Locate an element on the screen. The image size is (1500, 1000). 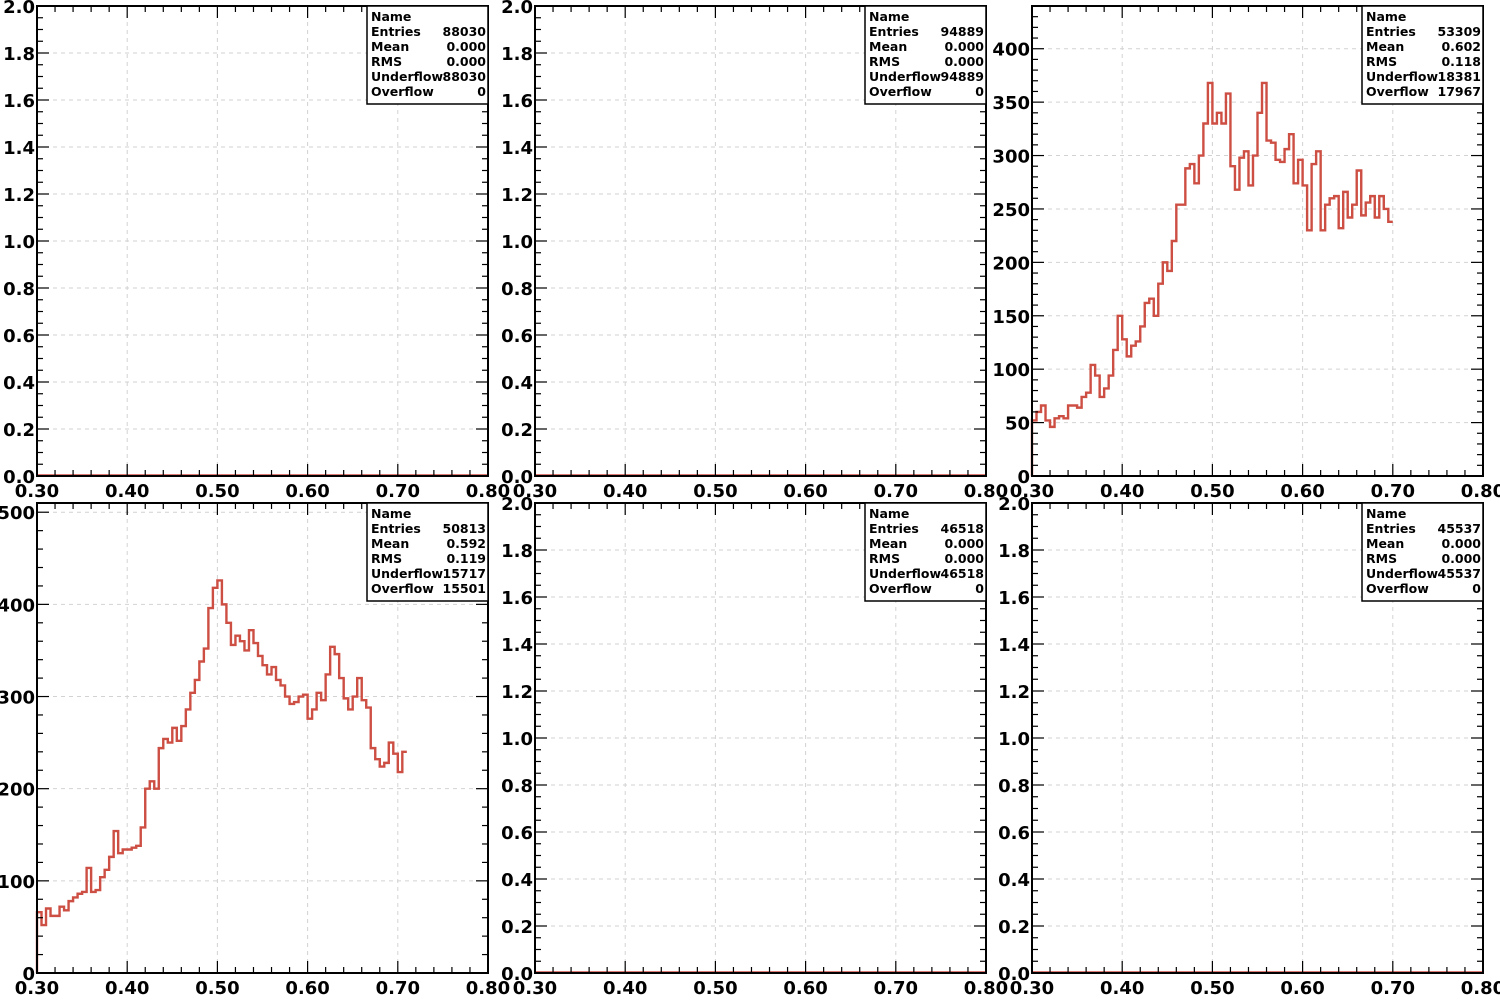
y-tick-label: 100 is located at coordinates (1011, 370).